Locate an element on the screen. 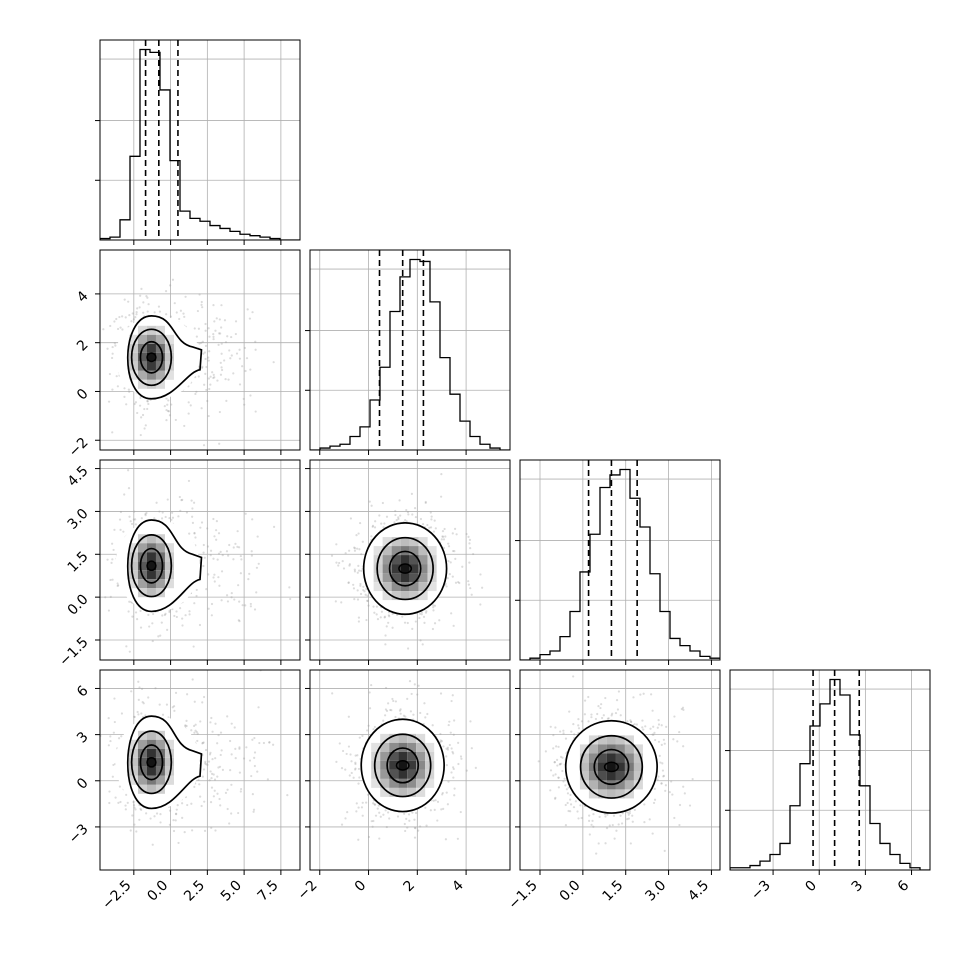  xtick-label-0-1: 0.0 is located at coordinates (157, 891).